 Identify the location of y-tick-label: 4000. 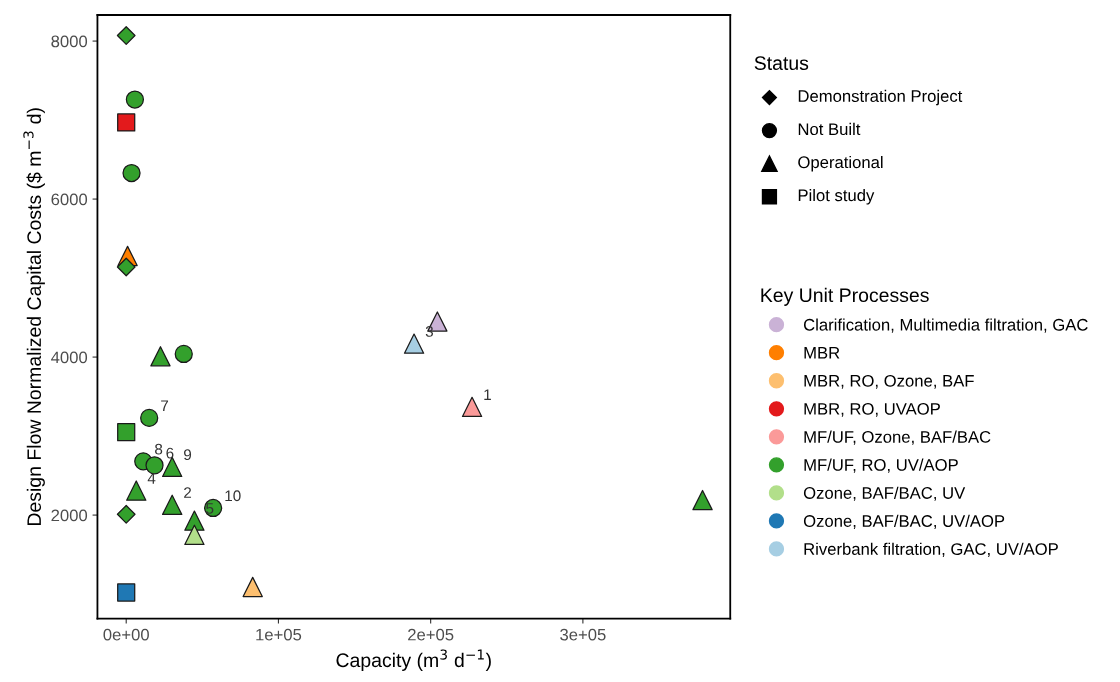
(69, 357).